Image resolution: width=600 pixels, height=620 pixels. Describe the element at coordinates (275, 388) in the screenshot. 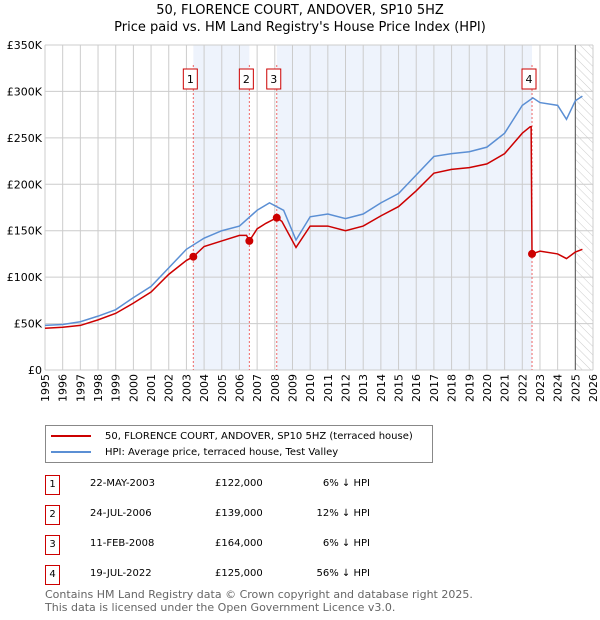

I see `x-tick-label: 2008` at that location.